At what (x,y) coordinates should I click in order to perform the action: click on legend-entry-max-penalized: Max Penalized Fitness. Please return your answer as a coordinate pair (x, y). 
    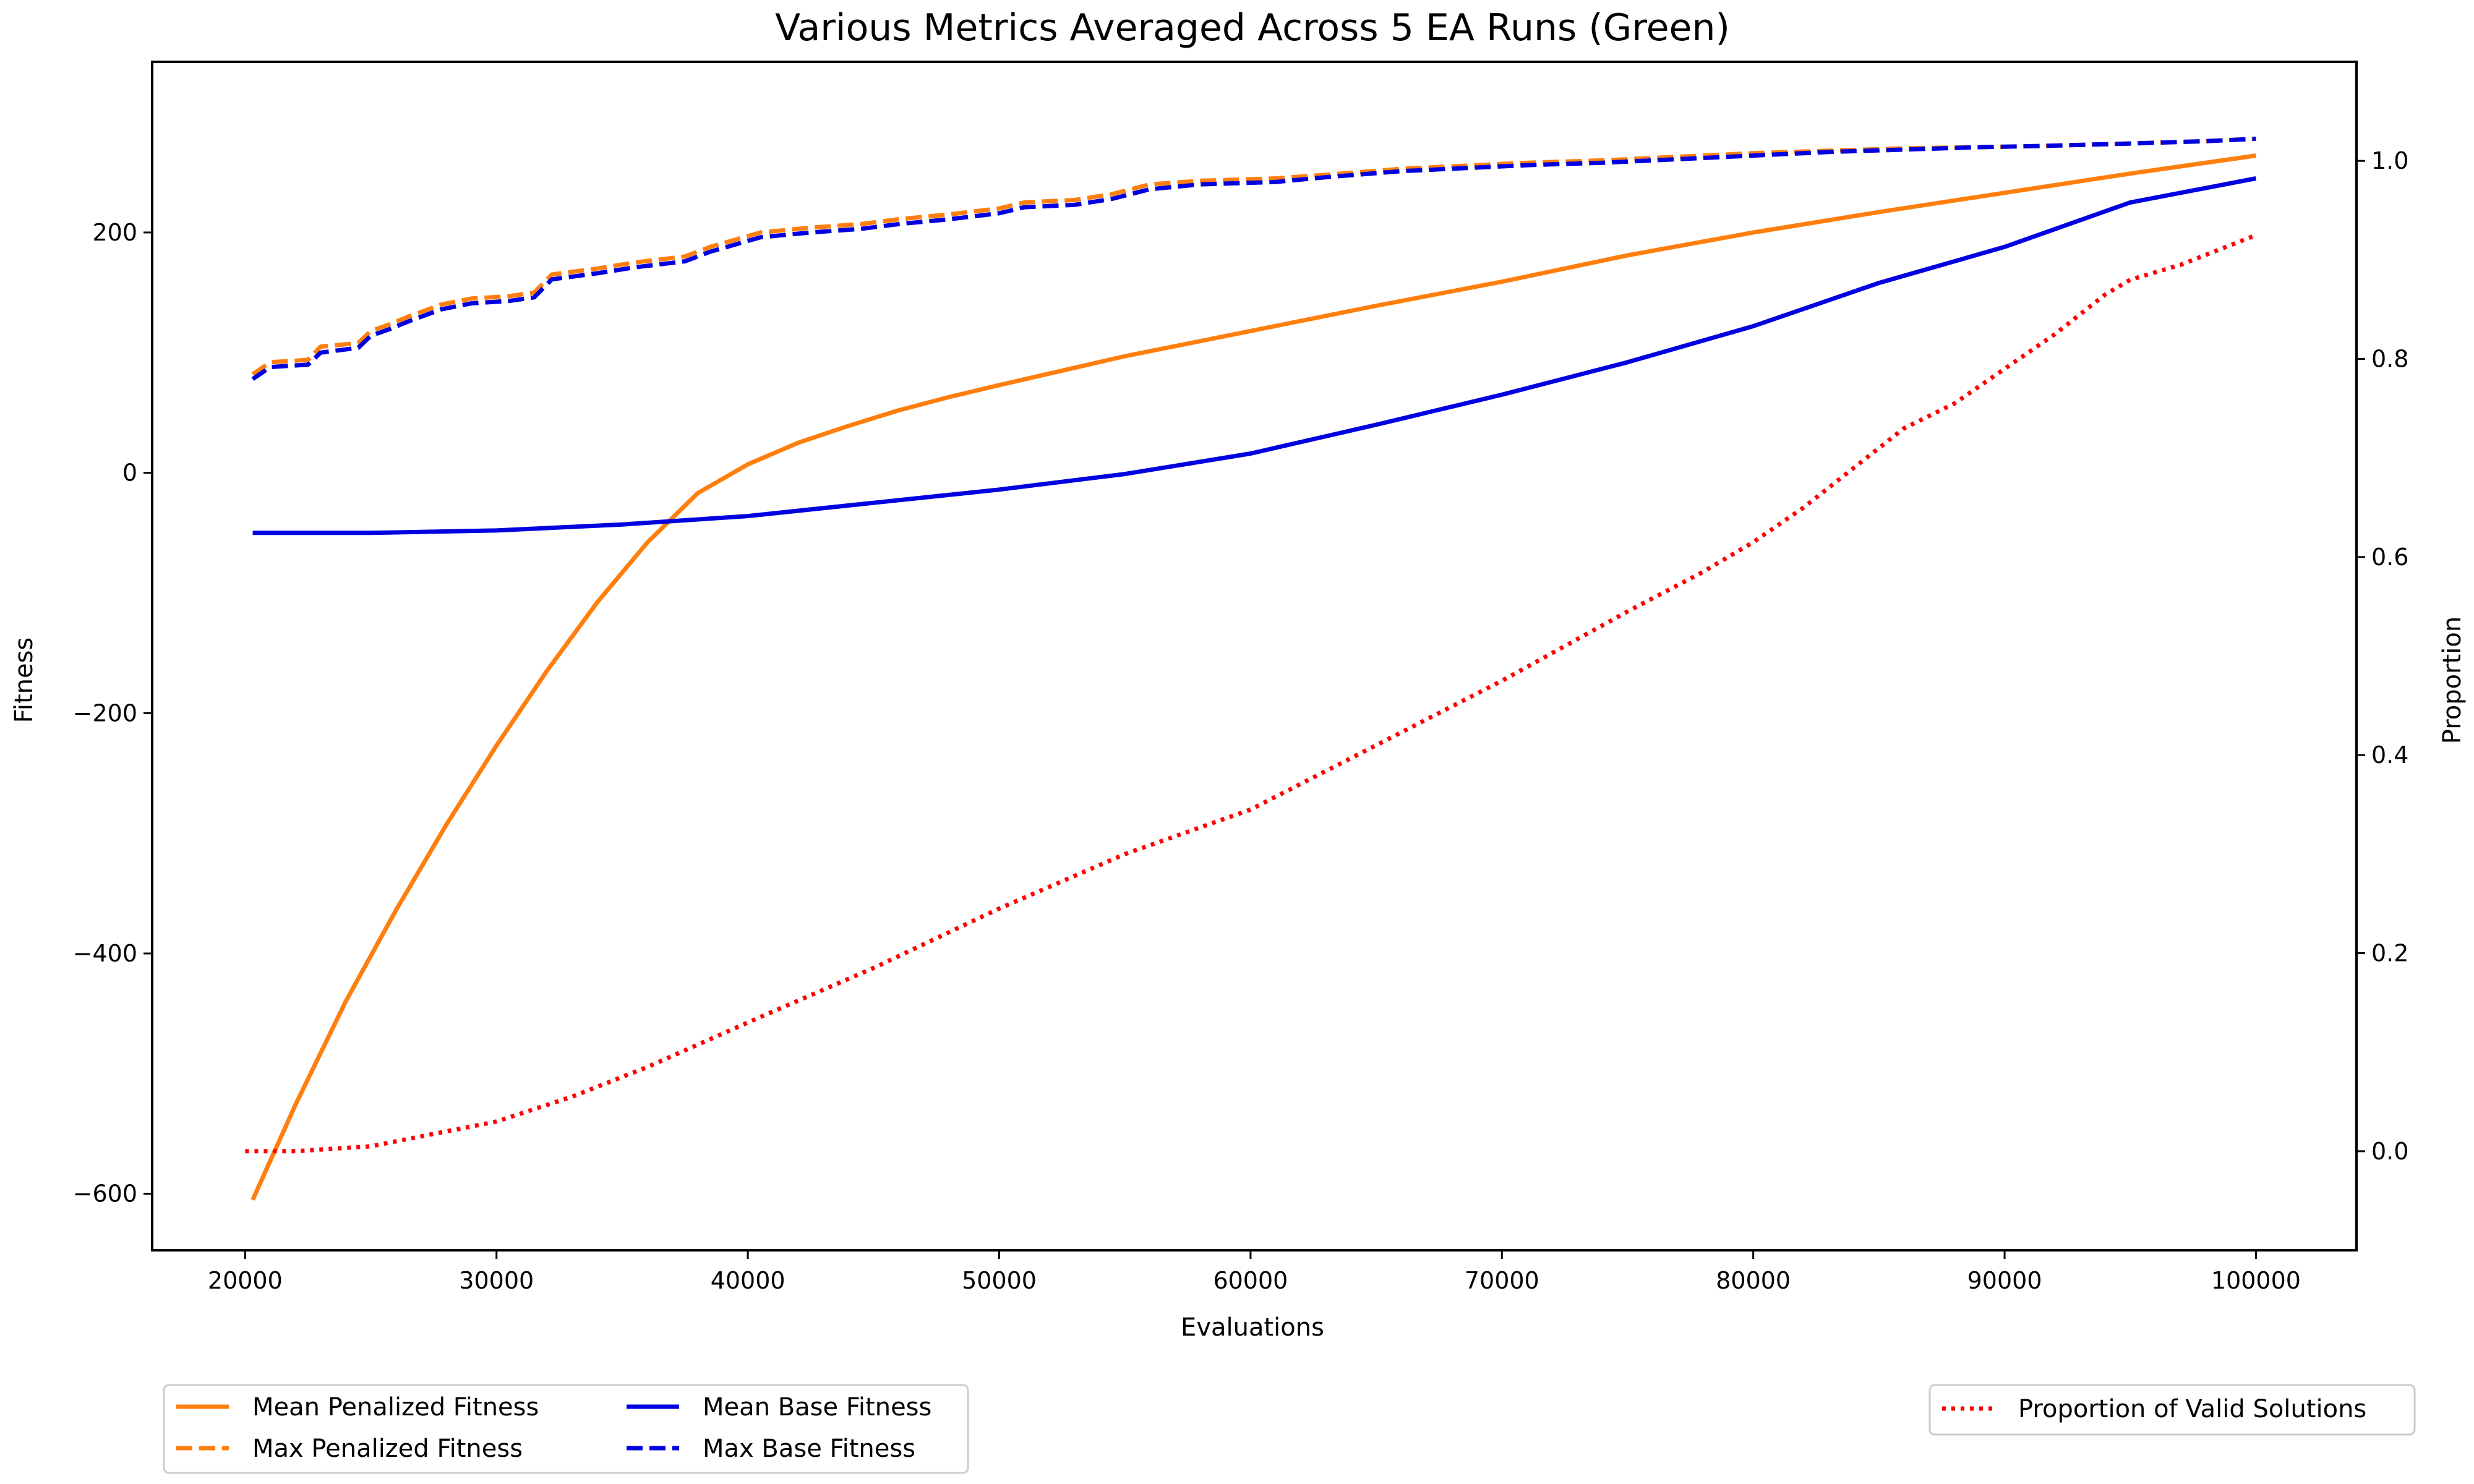
    Looking at the image, I should click on (349, 1449).